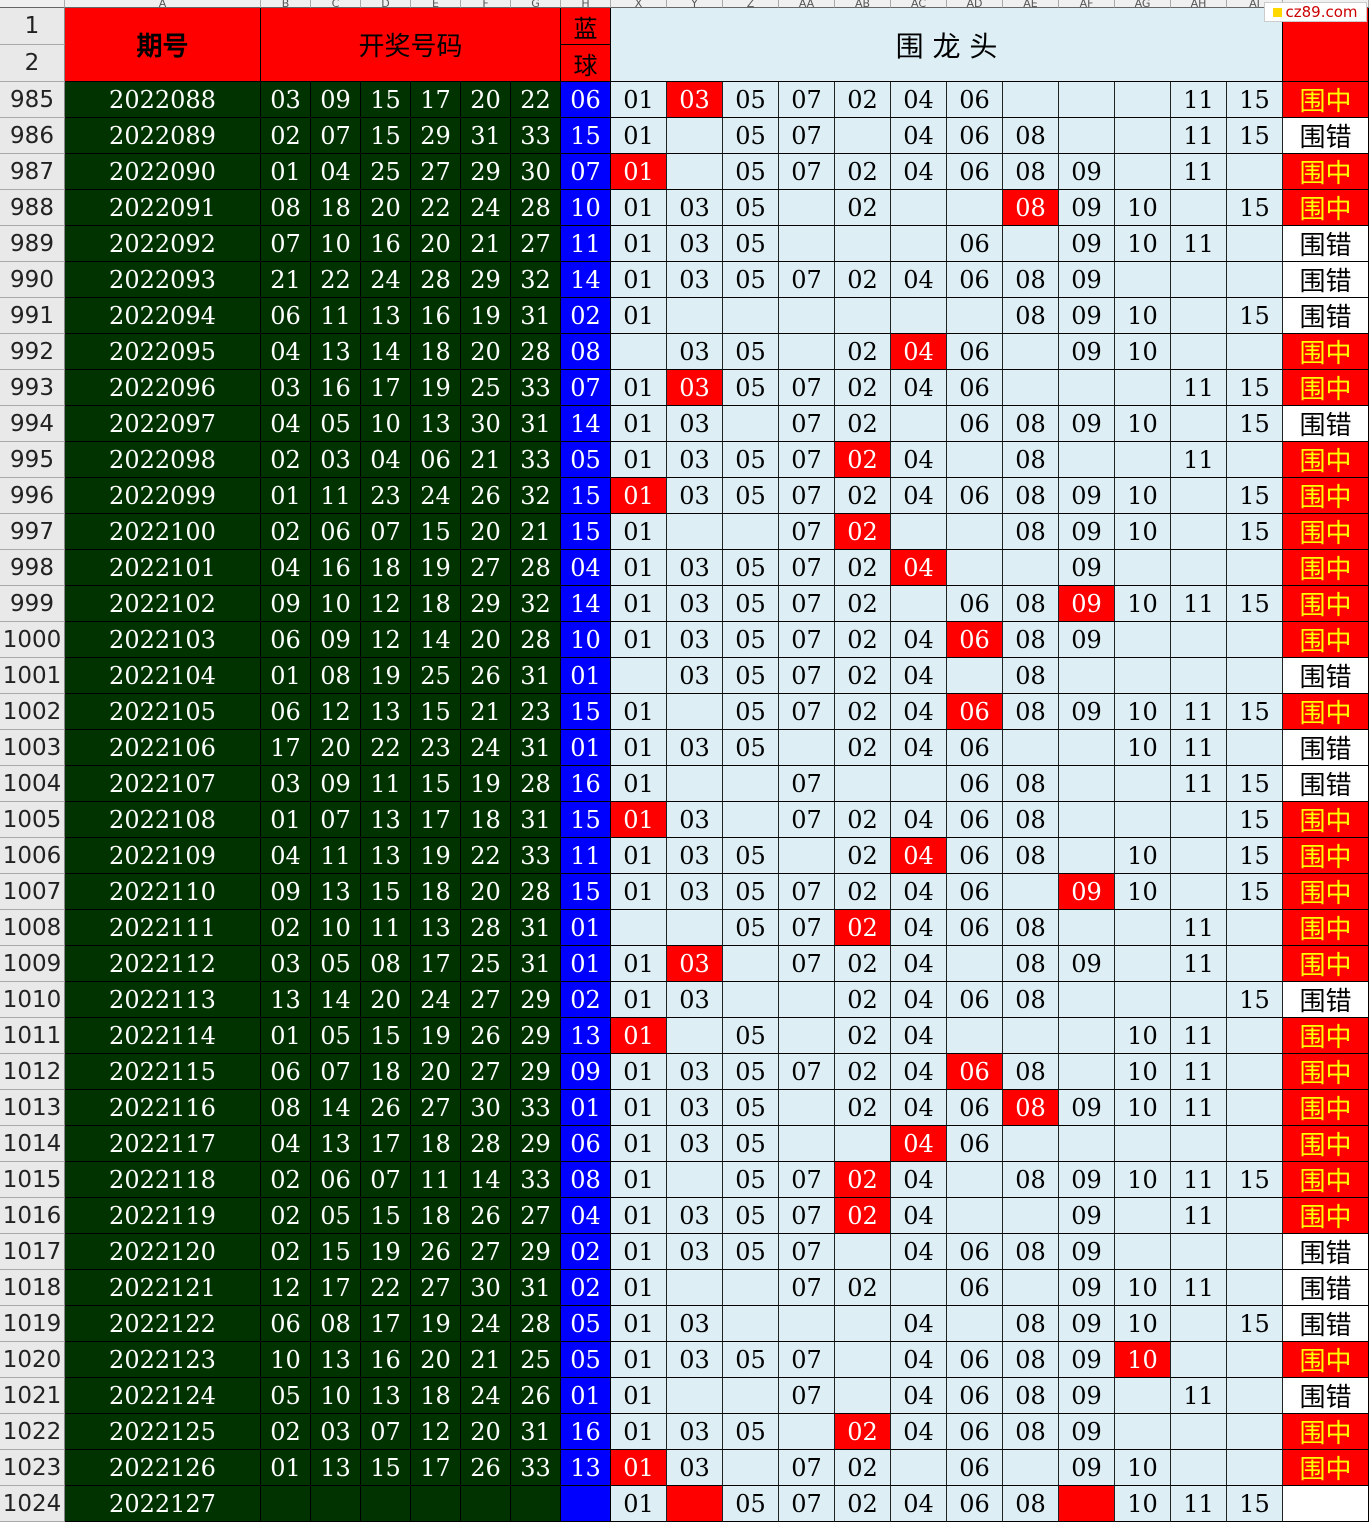 Image resolution: width=1369 pixels, height=1522 pixels. I want to click on blue-ball-cell: 06, so click(586, 100).